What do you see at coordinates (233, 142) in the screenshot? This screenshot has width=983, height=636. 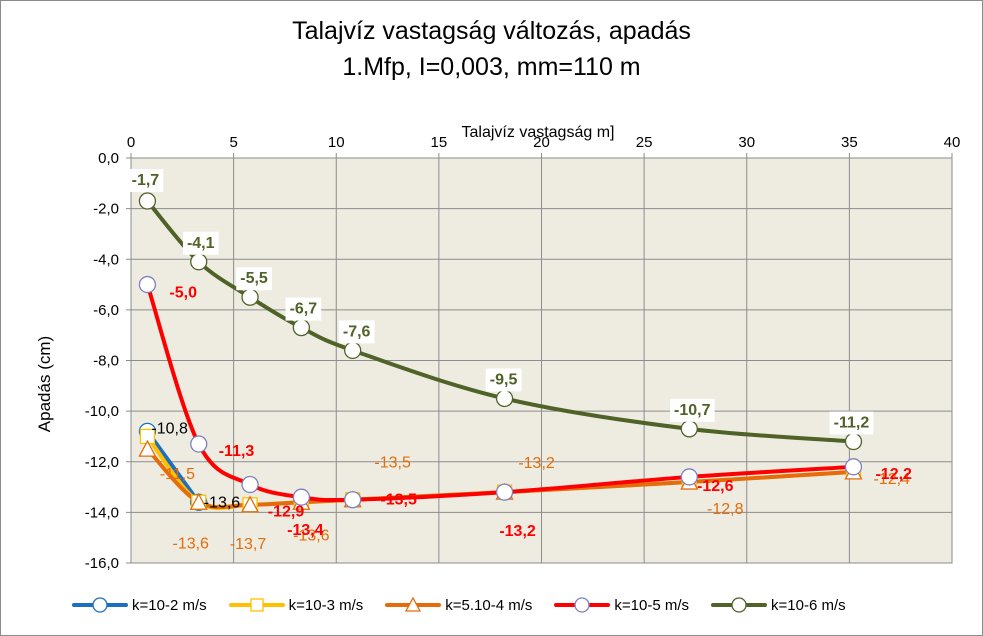 I see `x-tick-label: 5` at bounding box center [233, 142].